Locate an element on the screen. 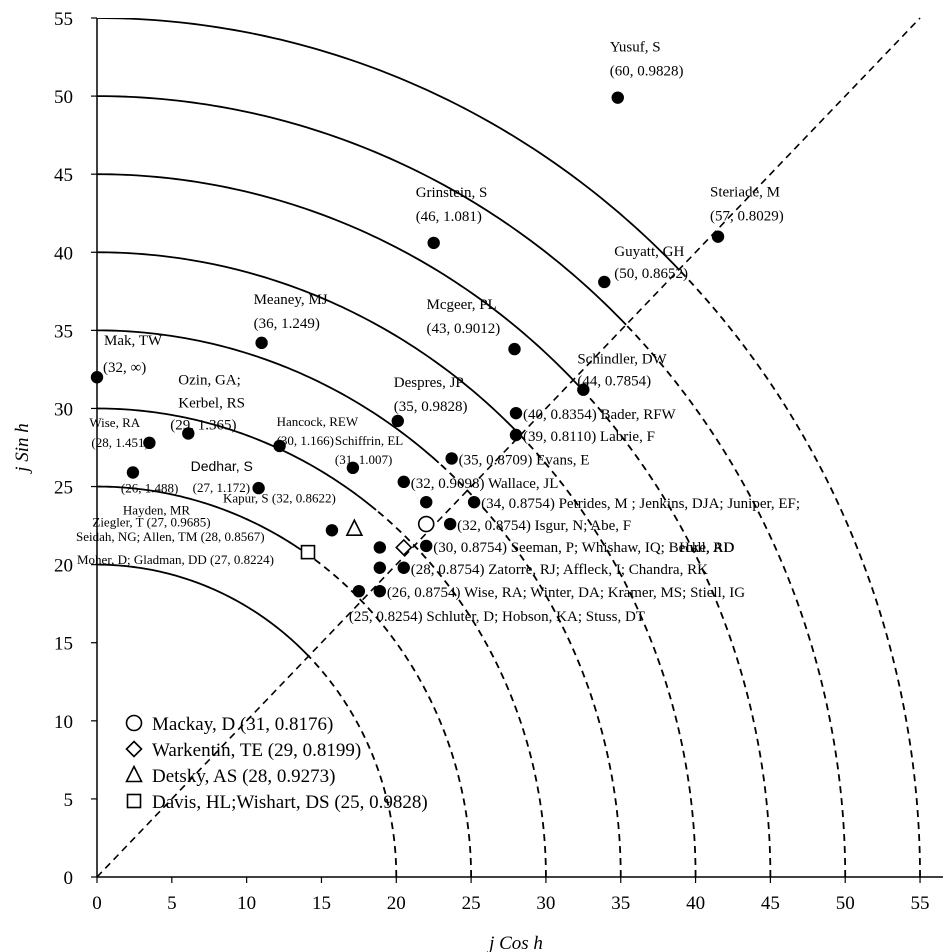 This screenshot has height=952, width=944. x-tick-label: 25 is located at coordinates (471, 903).